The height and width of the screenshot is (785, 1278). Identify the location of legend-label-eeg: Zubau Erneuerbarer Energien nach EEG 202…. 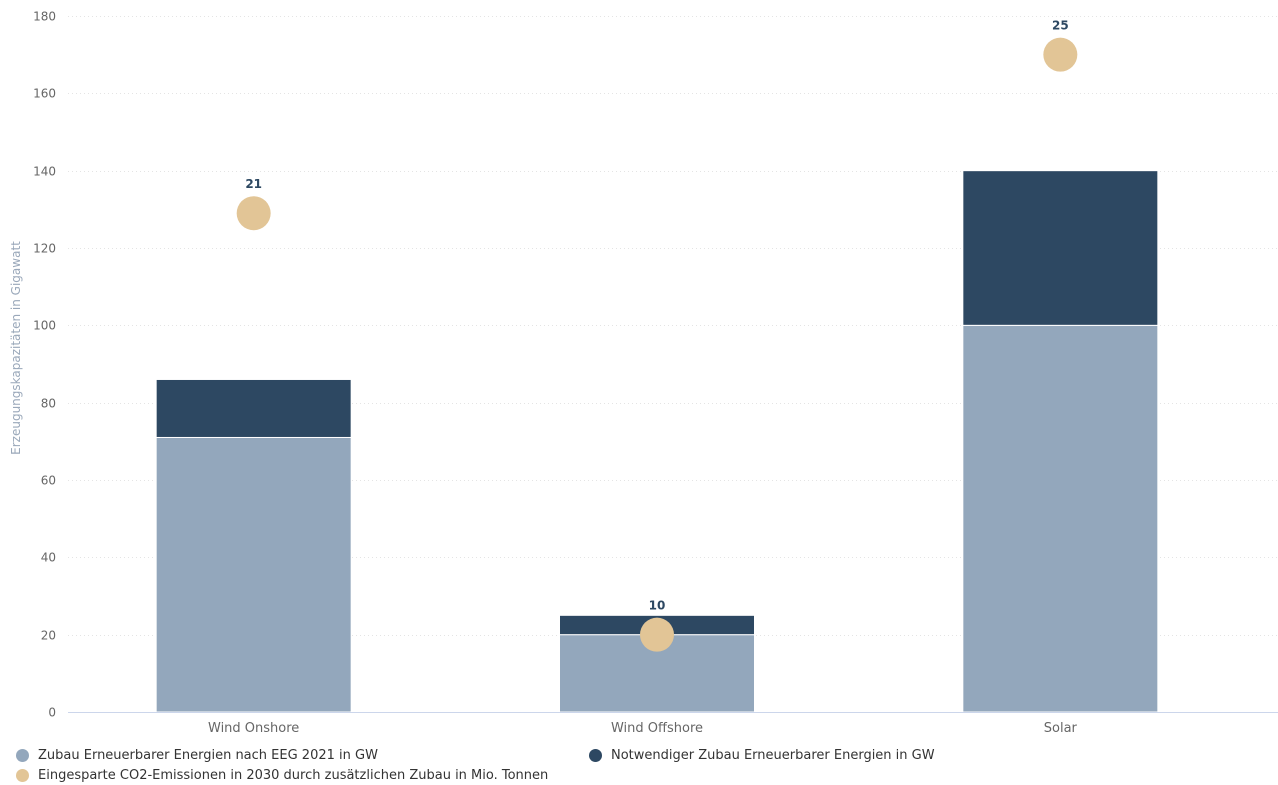
(208, 755).